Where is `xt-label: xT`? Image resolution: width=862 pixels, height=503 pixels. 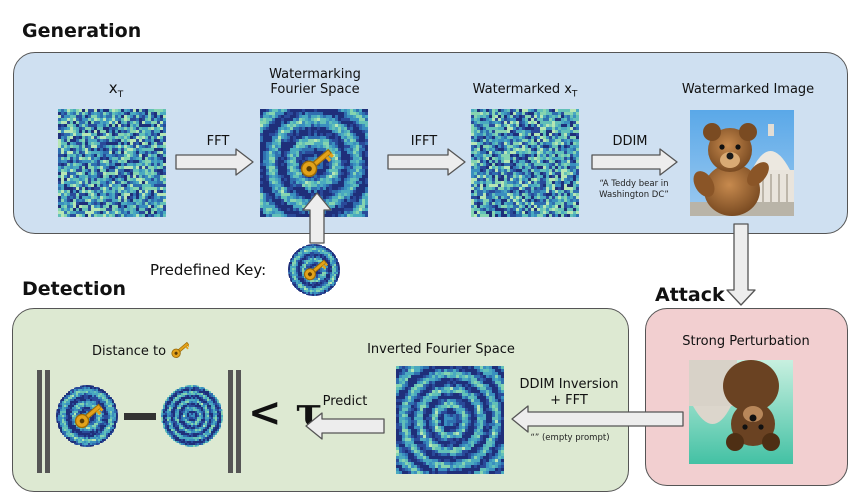 xt-label: xT is located at coordinates (116, 89).